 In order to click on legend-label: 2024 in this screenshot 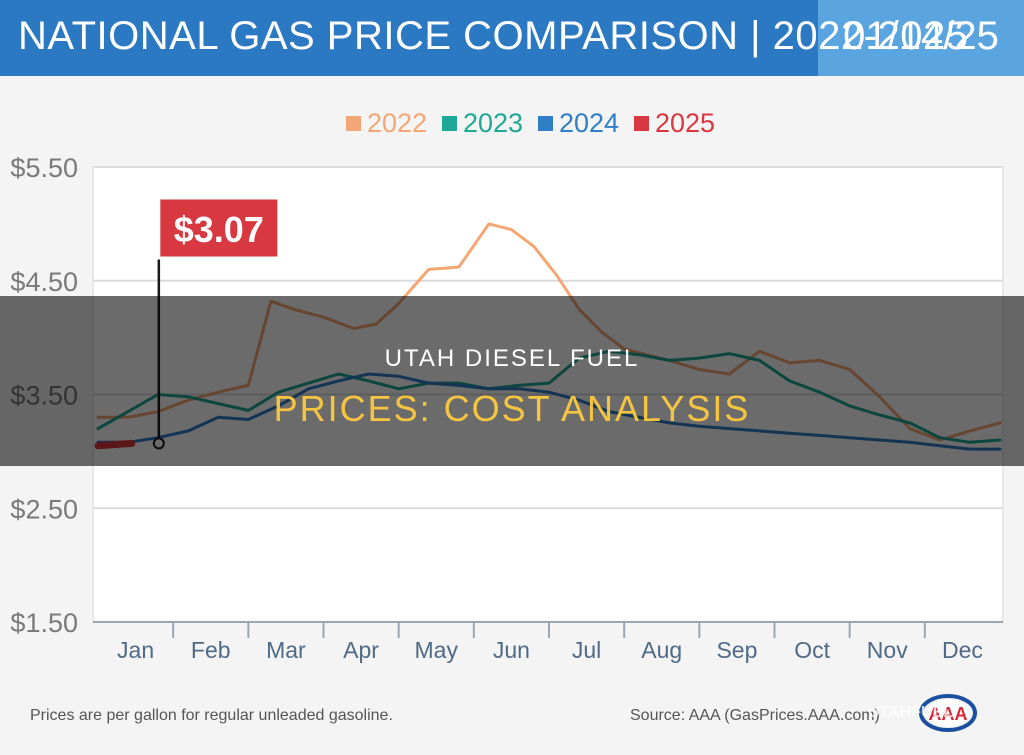, I will do `click(589, 123)`.